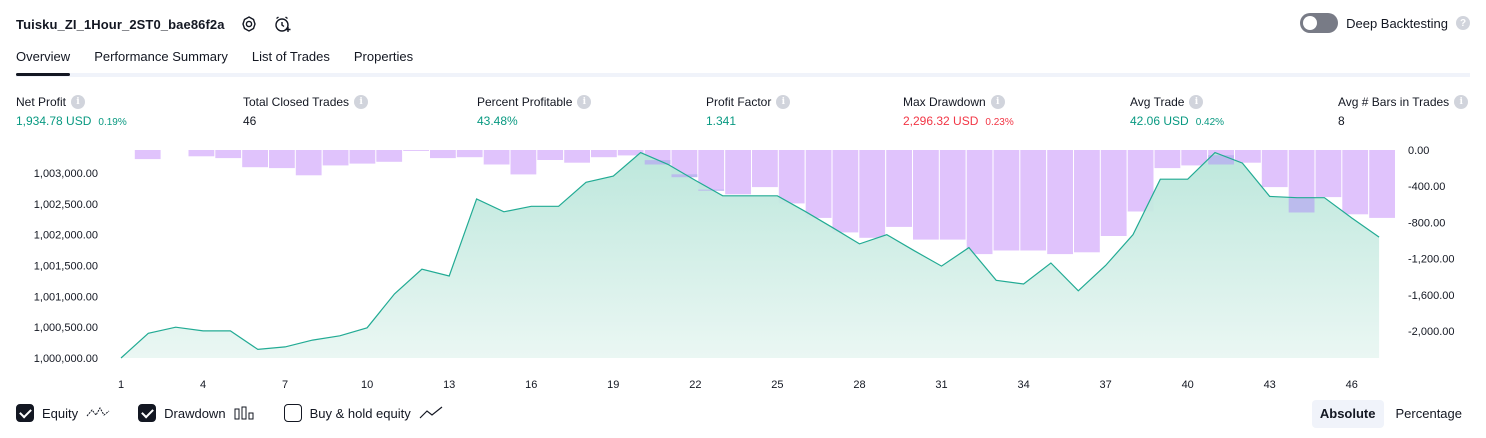  Describe the element at coordinates (1463, 23) in the screenshot. I see `help-icon: ?` at that location.